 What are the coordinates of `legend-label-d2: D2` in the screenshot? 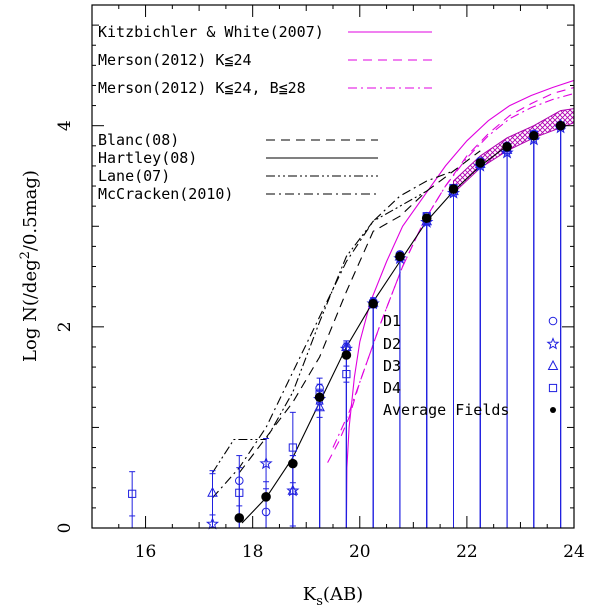 It's located at (392, 344).